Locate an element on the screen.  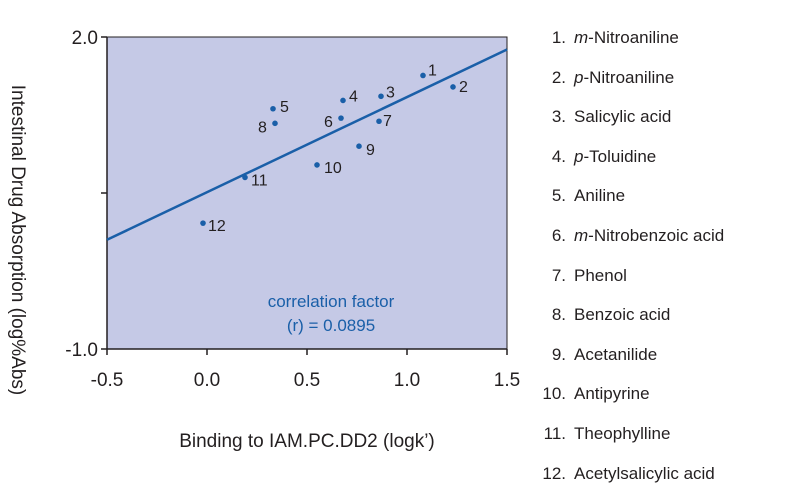
data-point-label: 3 is located at coordinates (390, 92).